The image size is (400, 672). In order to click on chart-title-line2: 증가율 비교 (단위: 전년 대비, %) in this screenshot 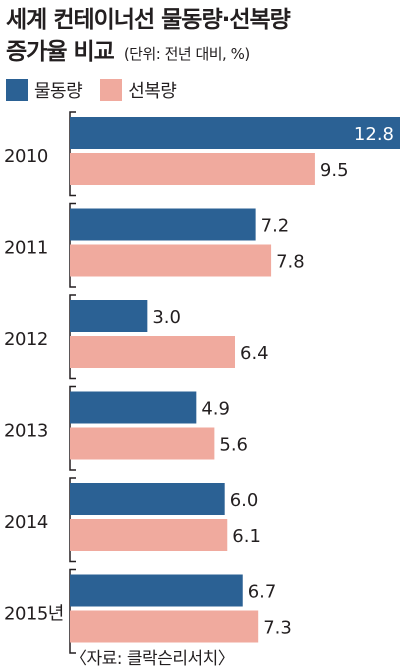, I will do `click(128, 53)`.